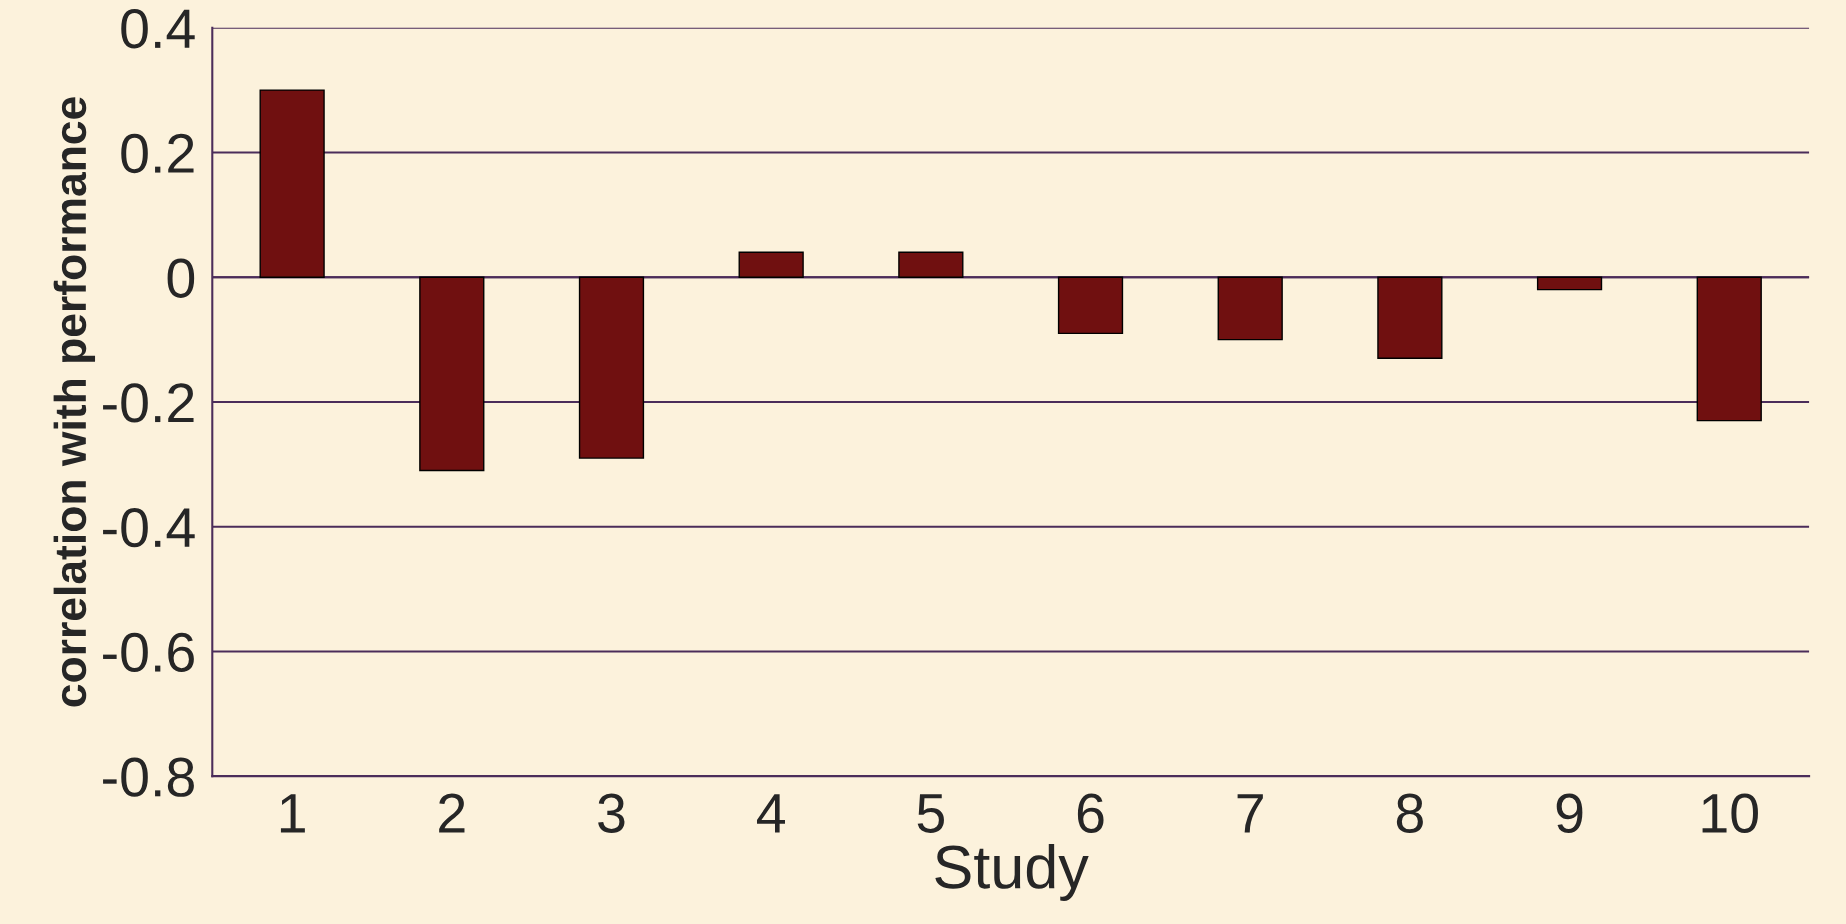  Describe the element at coordinates (1409, 813) in the screenshot. I see `x-tick-label: 8` at that location.